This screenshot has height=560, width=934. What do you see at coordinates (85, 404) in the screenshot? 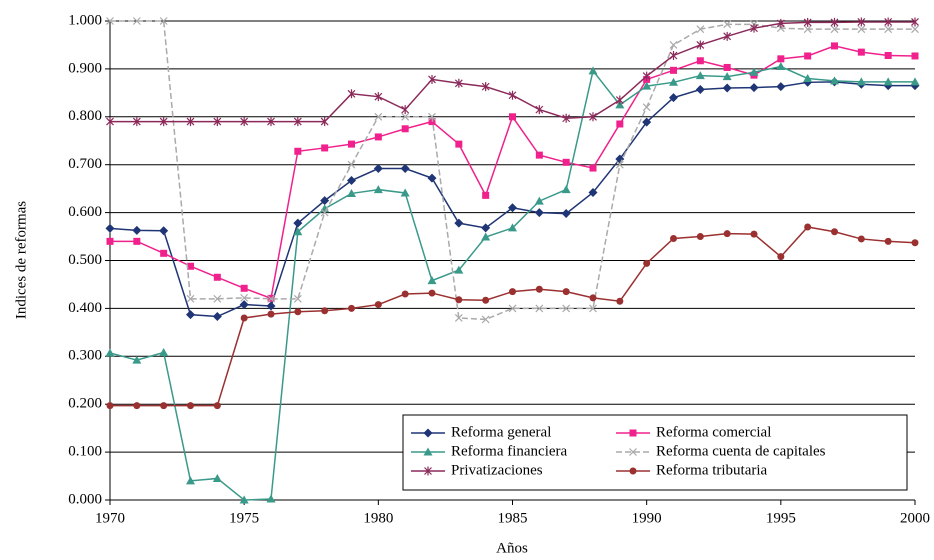
I see `y-tick-label: 0.200` at bounding box center [85, 404].